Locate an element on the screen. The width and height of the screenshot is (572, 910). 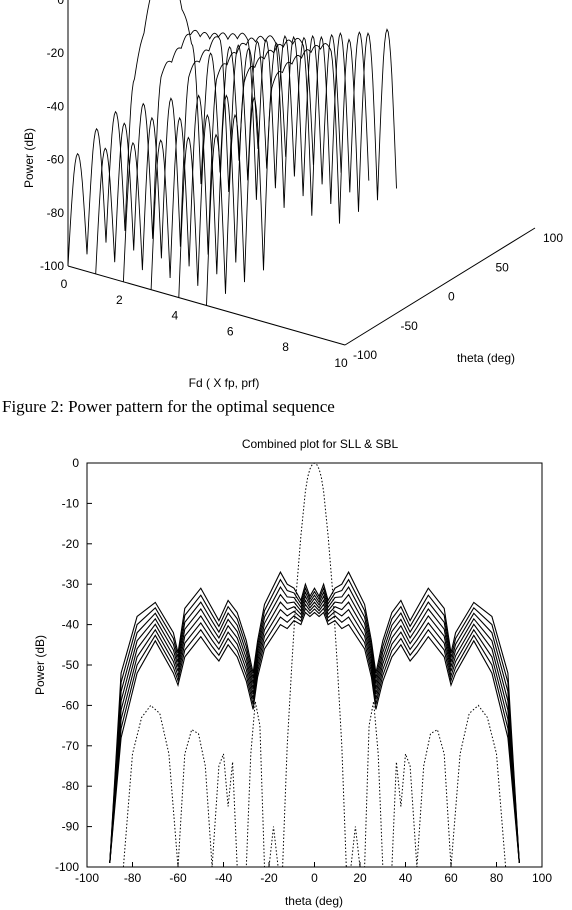
x-tick-label: 60 is located at coordinates (451, 878).